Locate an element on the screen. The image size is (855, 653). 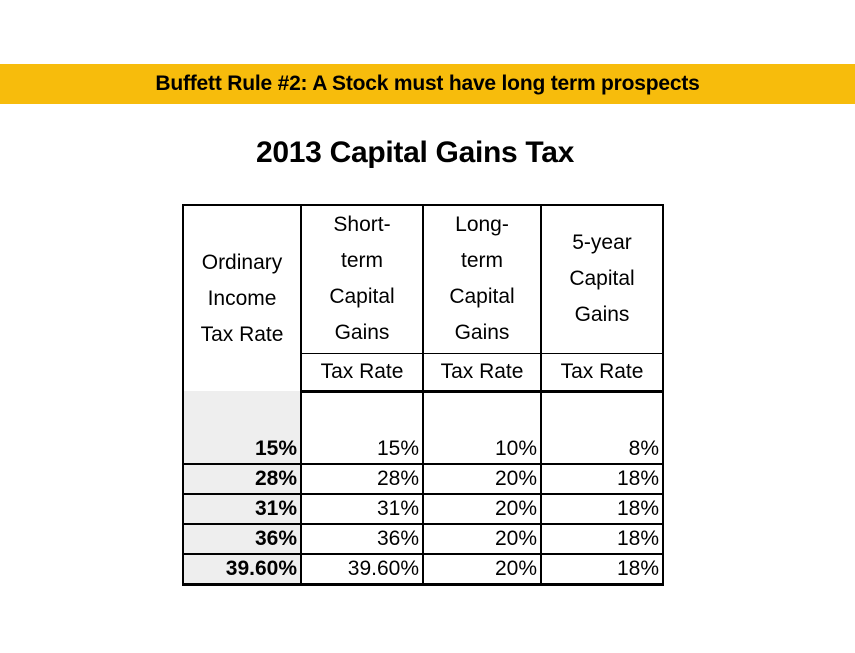
header-long-term: Long- term Capital Gains is located at coordinates (482, 278).